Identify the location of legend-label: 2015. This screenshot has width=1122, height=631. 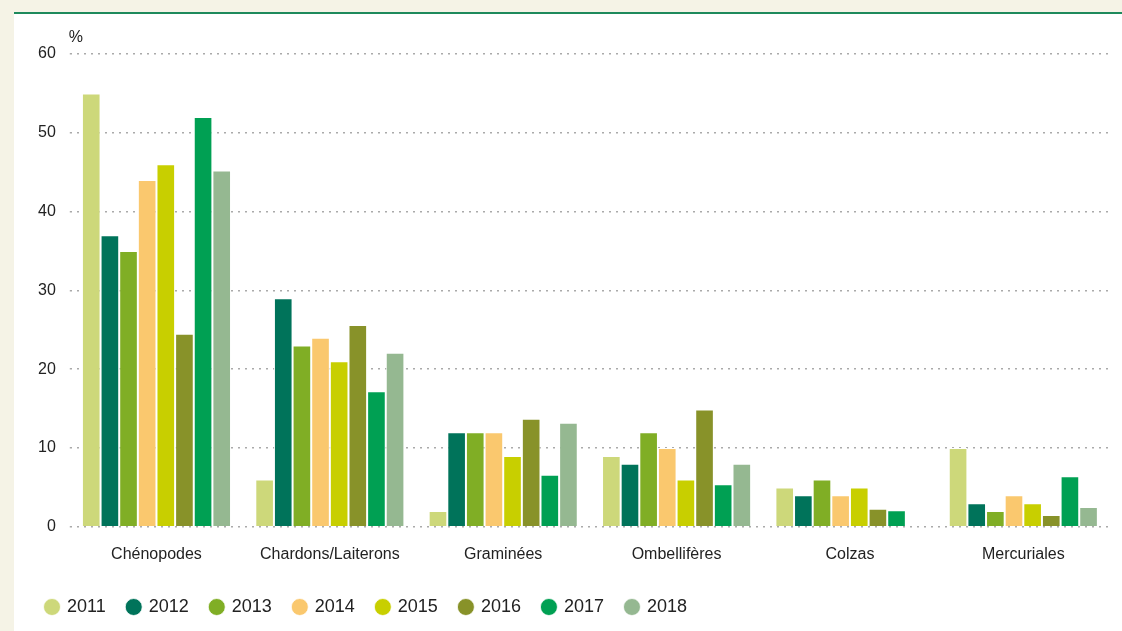
(417, 605).